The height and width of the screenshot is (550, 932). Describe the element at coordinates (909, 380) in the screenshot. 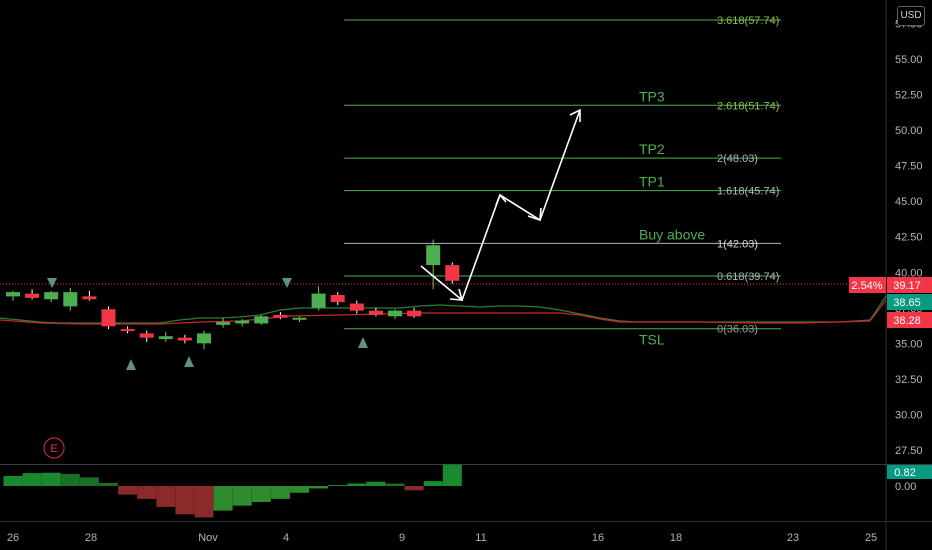

I see `y-axis-tick-label: 32.50` at that location.